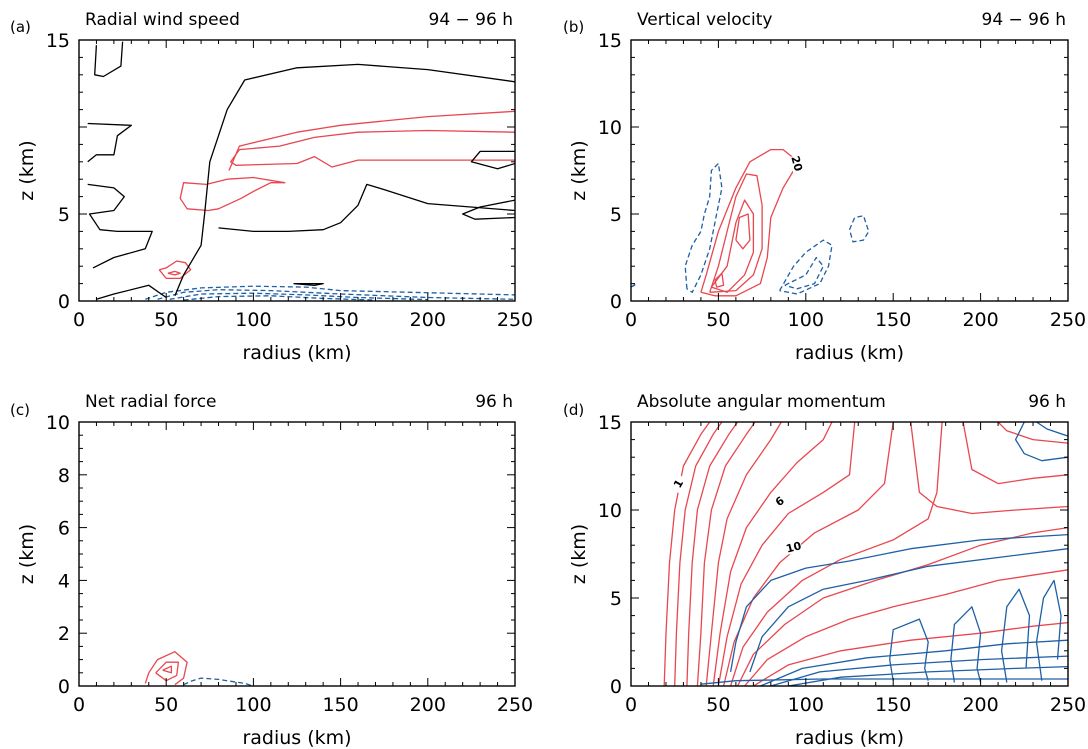 This screenshot has width=1088, height=749. Describe the element at coordinates (64, 476) in the screenshot. I see `y-tick-label: 8` at that location.